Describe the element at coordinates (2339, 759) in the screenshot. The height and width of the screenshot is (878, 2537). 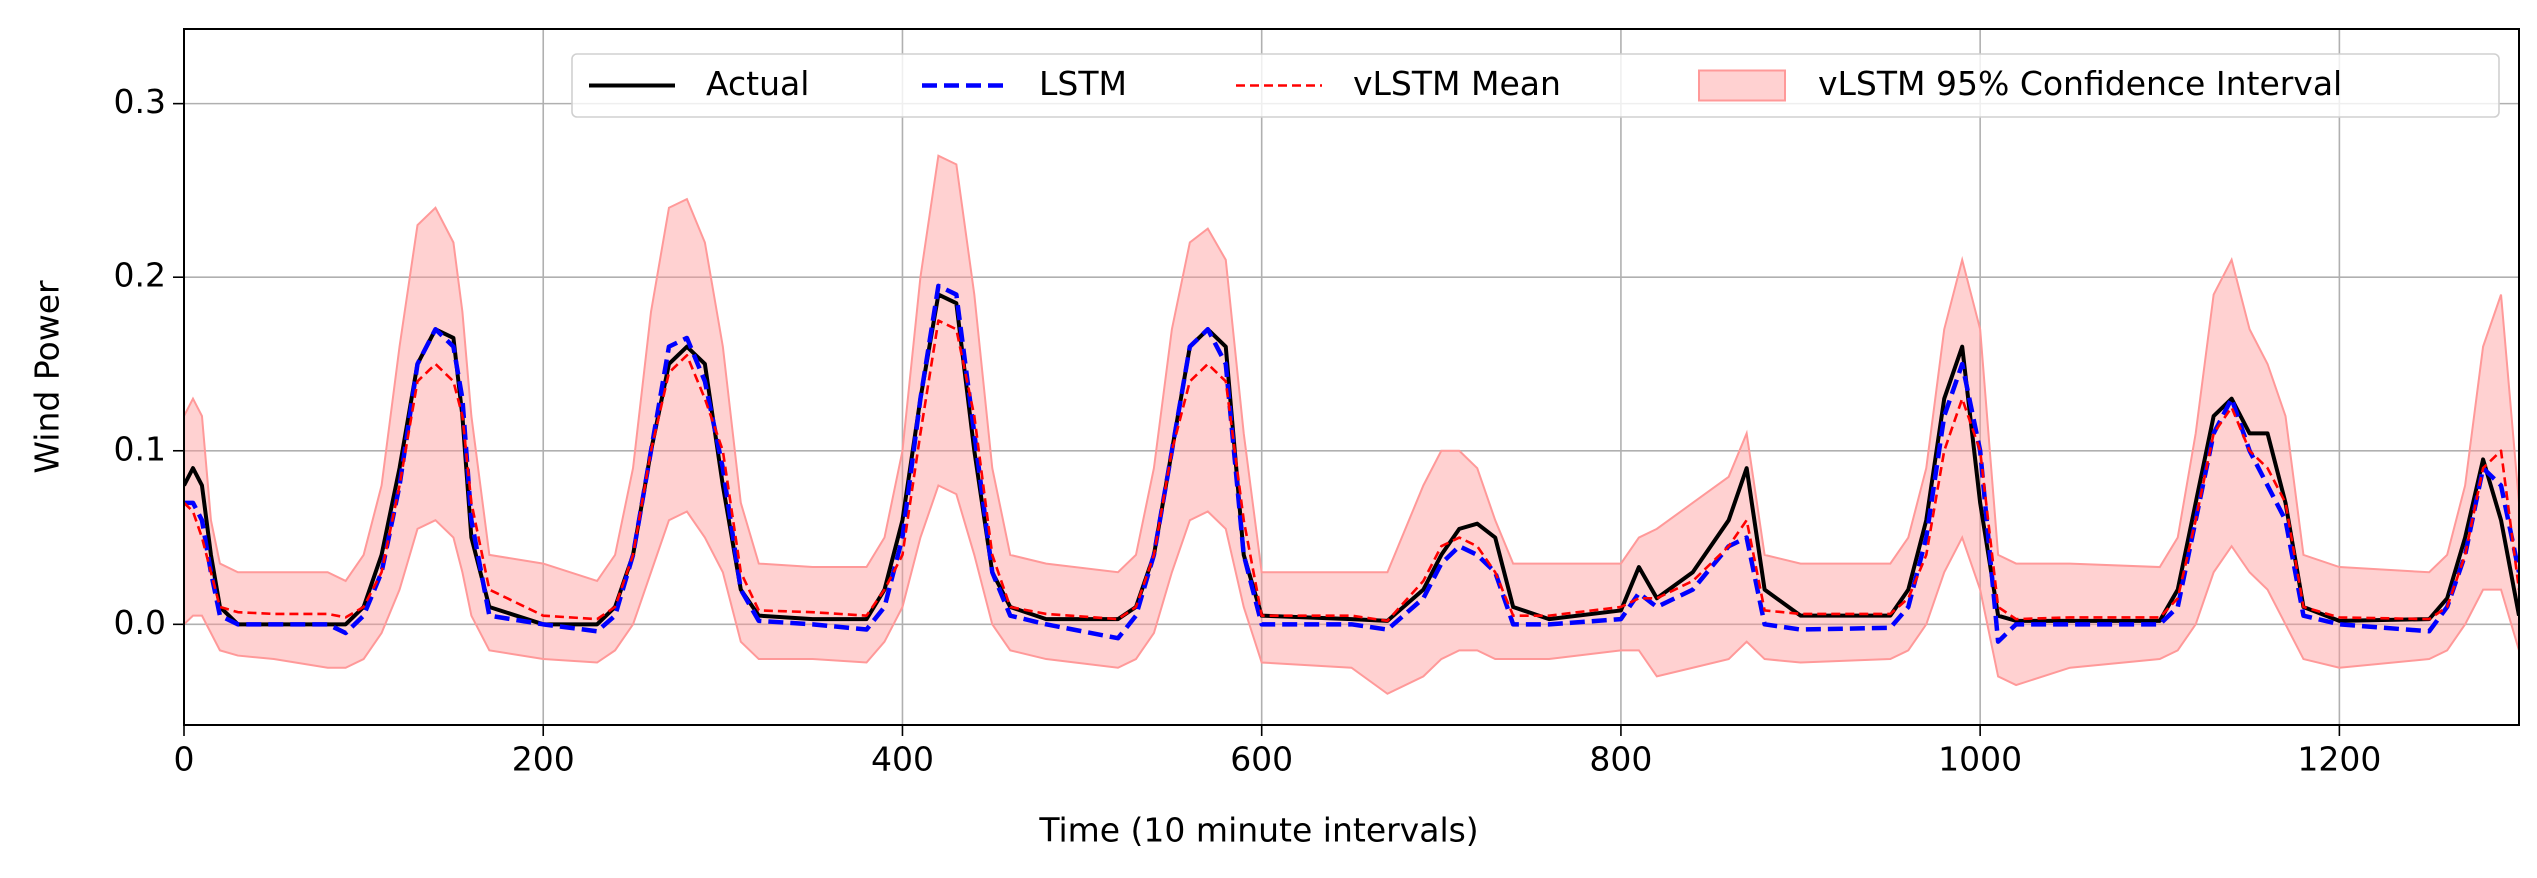
I see `x-tick-label: 1200` at that location.